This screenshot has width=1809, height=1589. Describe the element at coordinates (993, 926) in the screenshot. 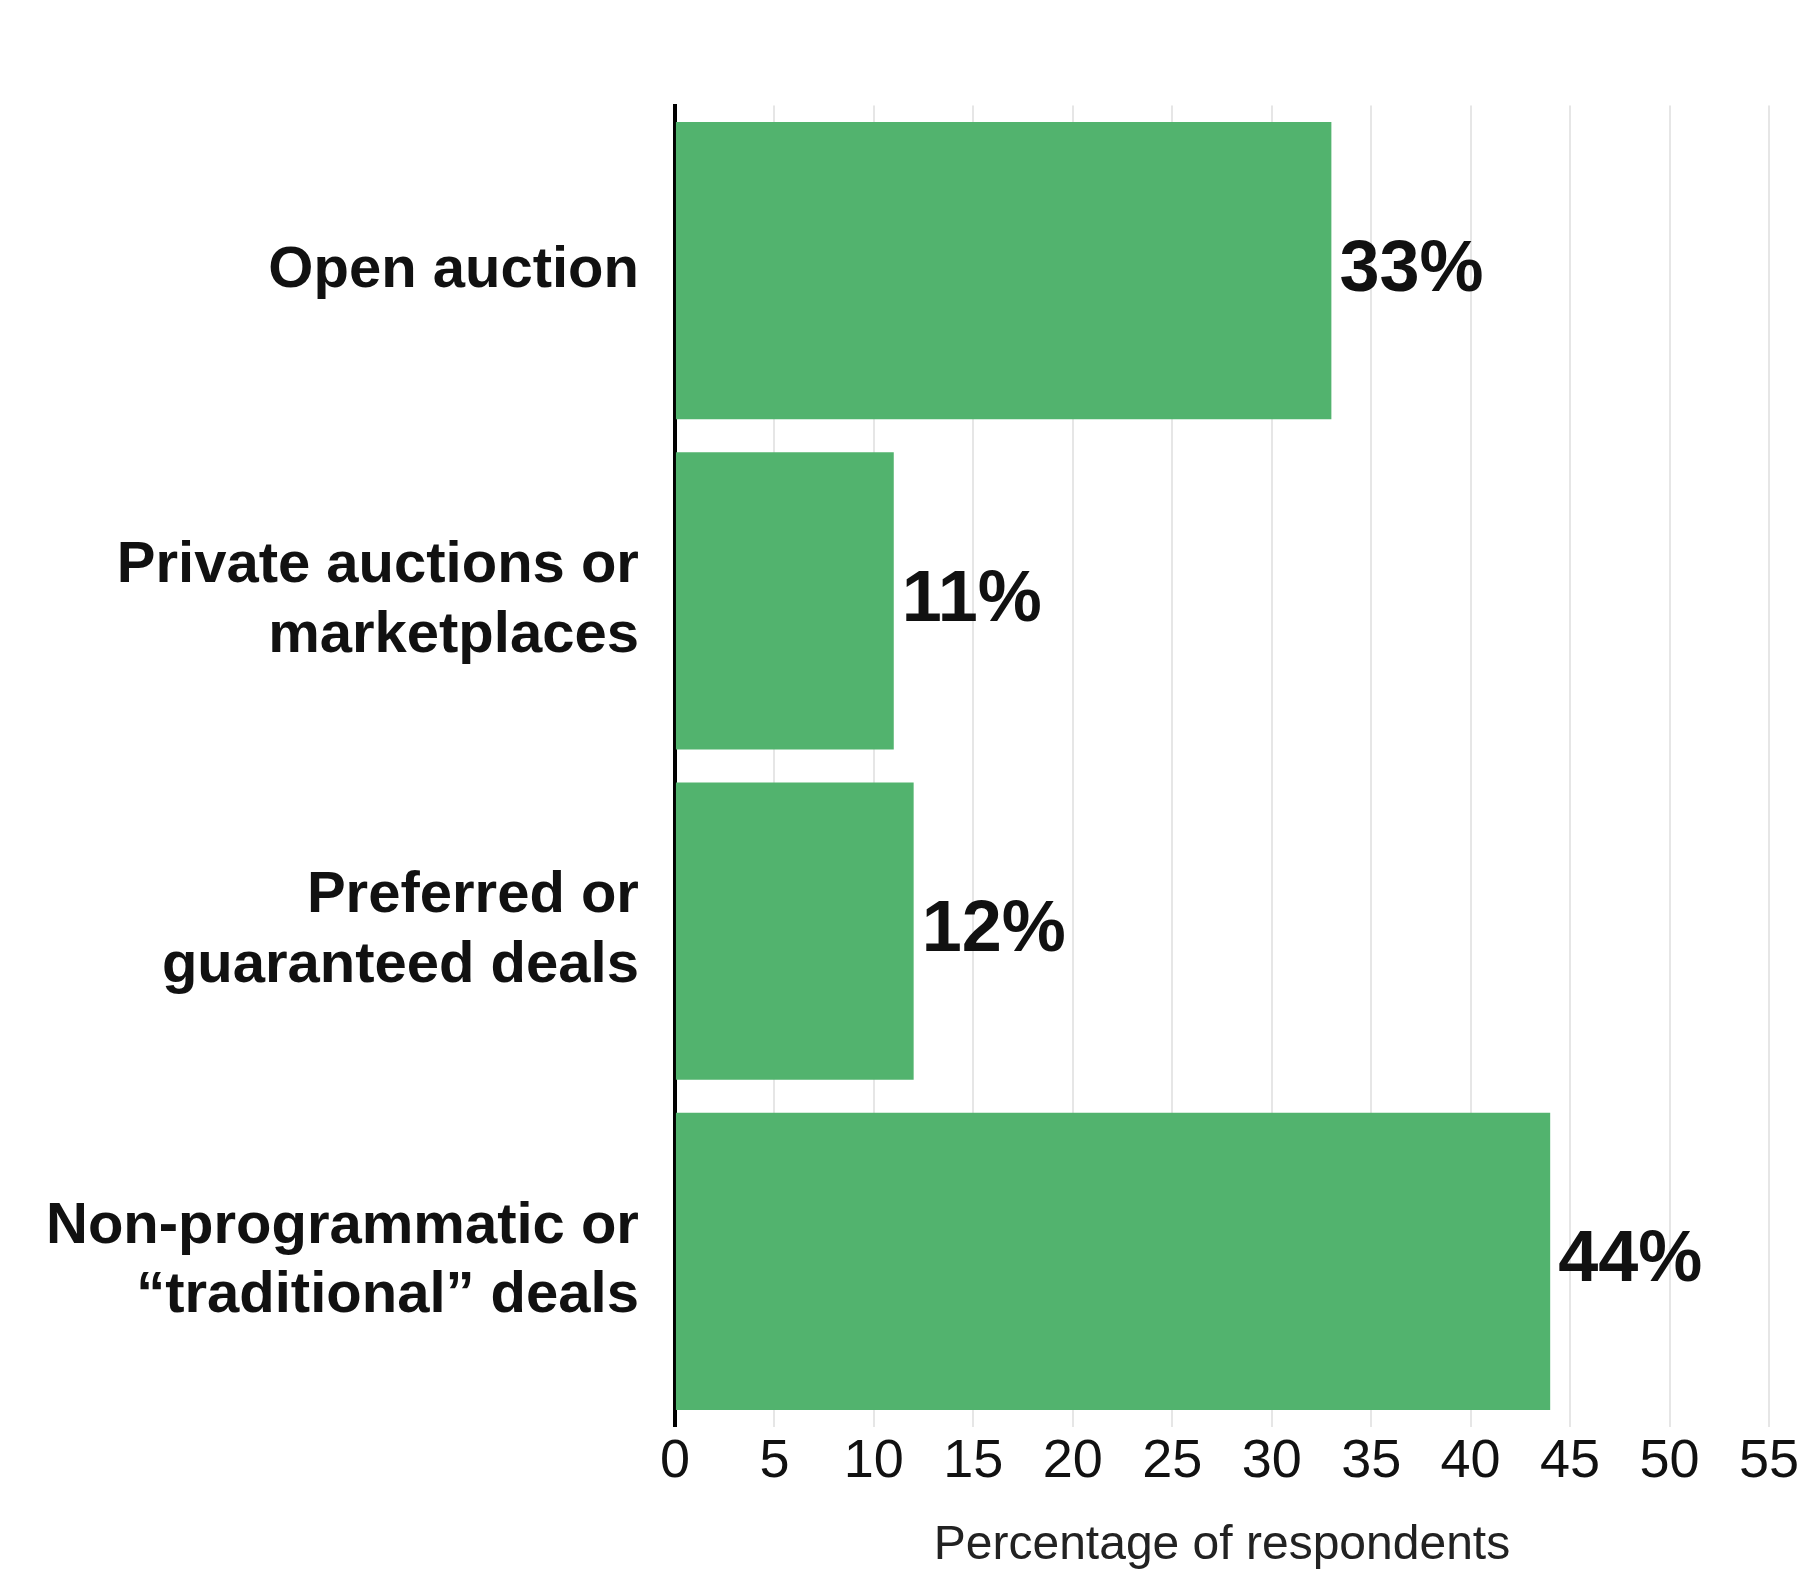

I see `data-label: 12%` at that location.